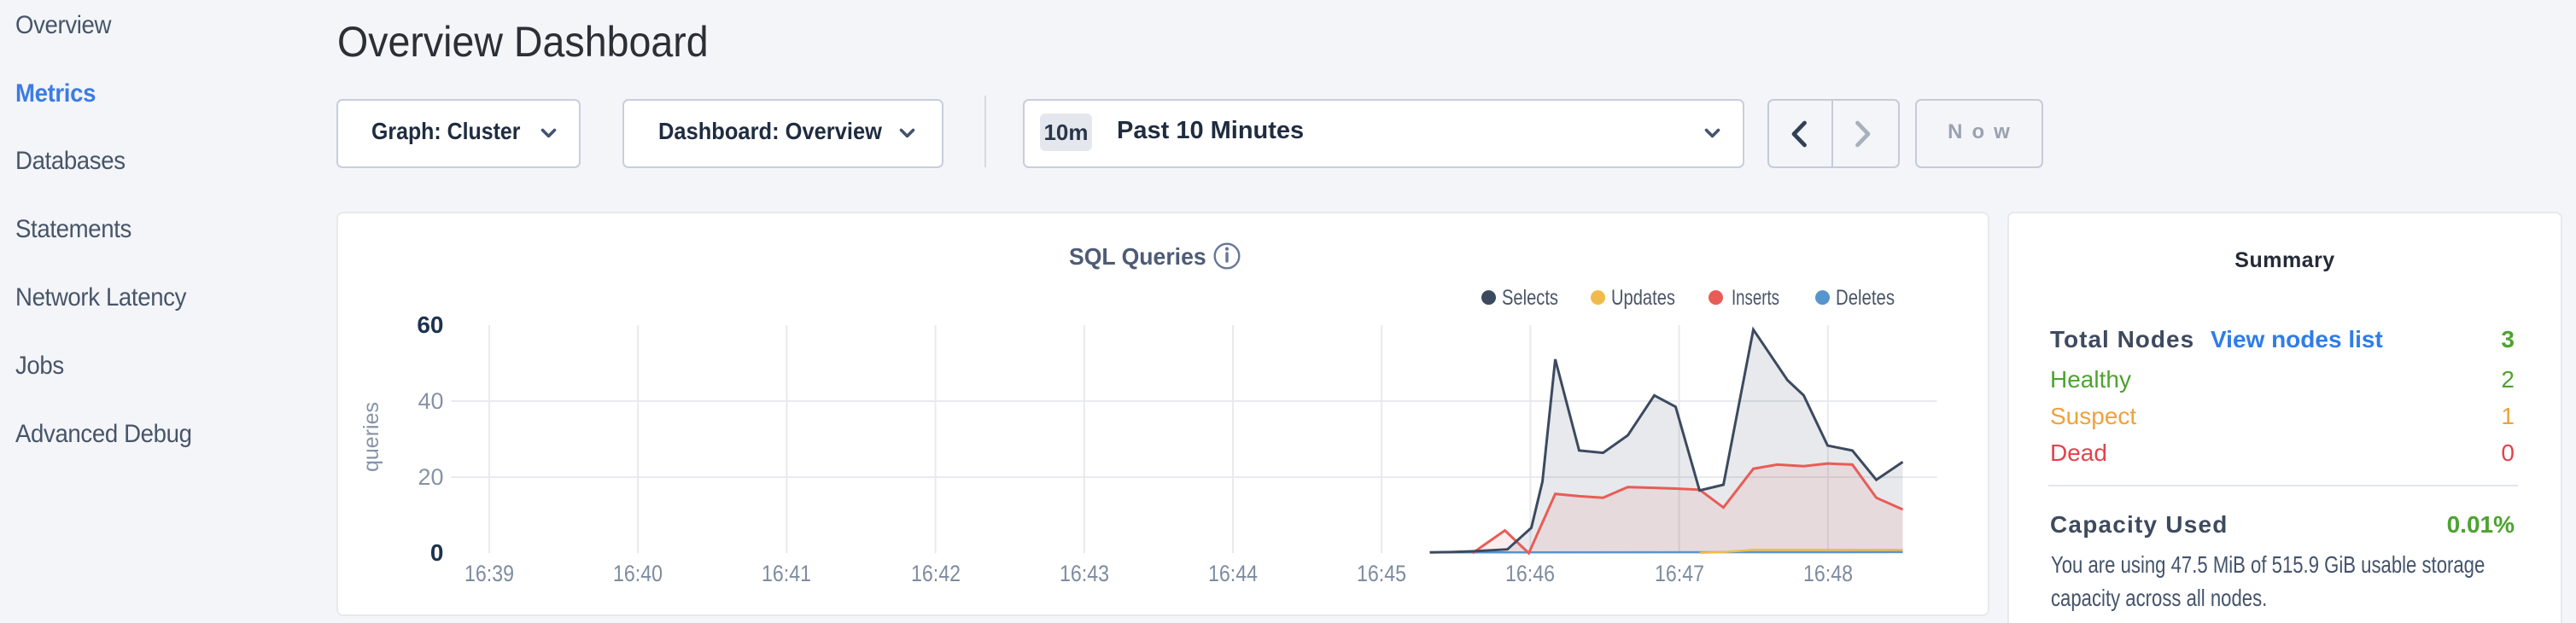 The image size is (2576, 623). Describe the element at coordinates (430, 401) in the screenshot. I see `svg-text: 40` at that location.